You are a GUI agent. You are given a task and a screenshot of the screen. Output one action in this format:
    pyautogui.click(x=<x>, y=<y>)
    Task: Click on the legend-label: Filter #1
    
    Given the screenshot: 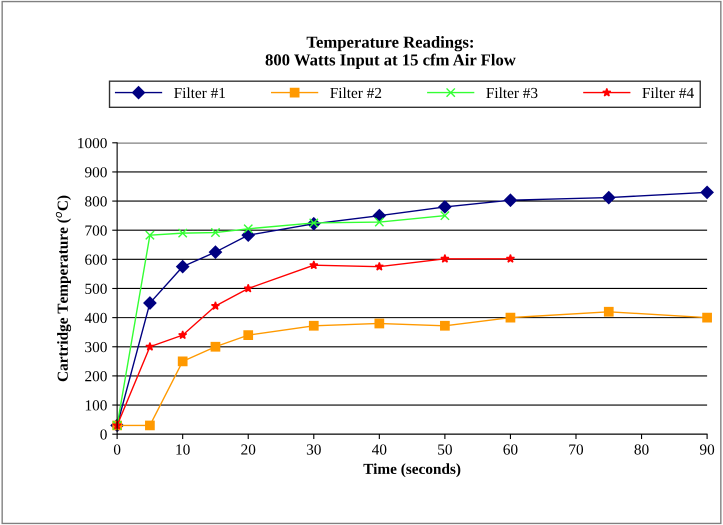 What is the action you would take?
    pyautogui.click(x=199, y=92)
    